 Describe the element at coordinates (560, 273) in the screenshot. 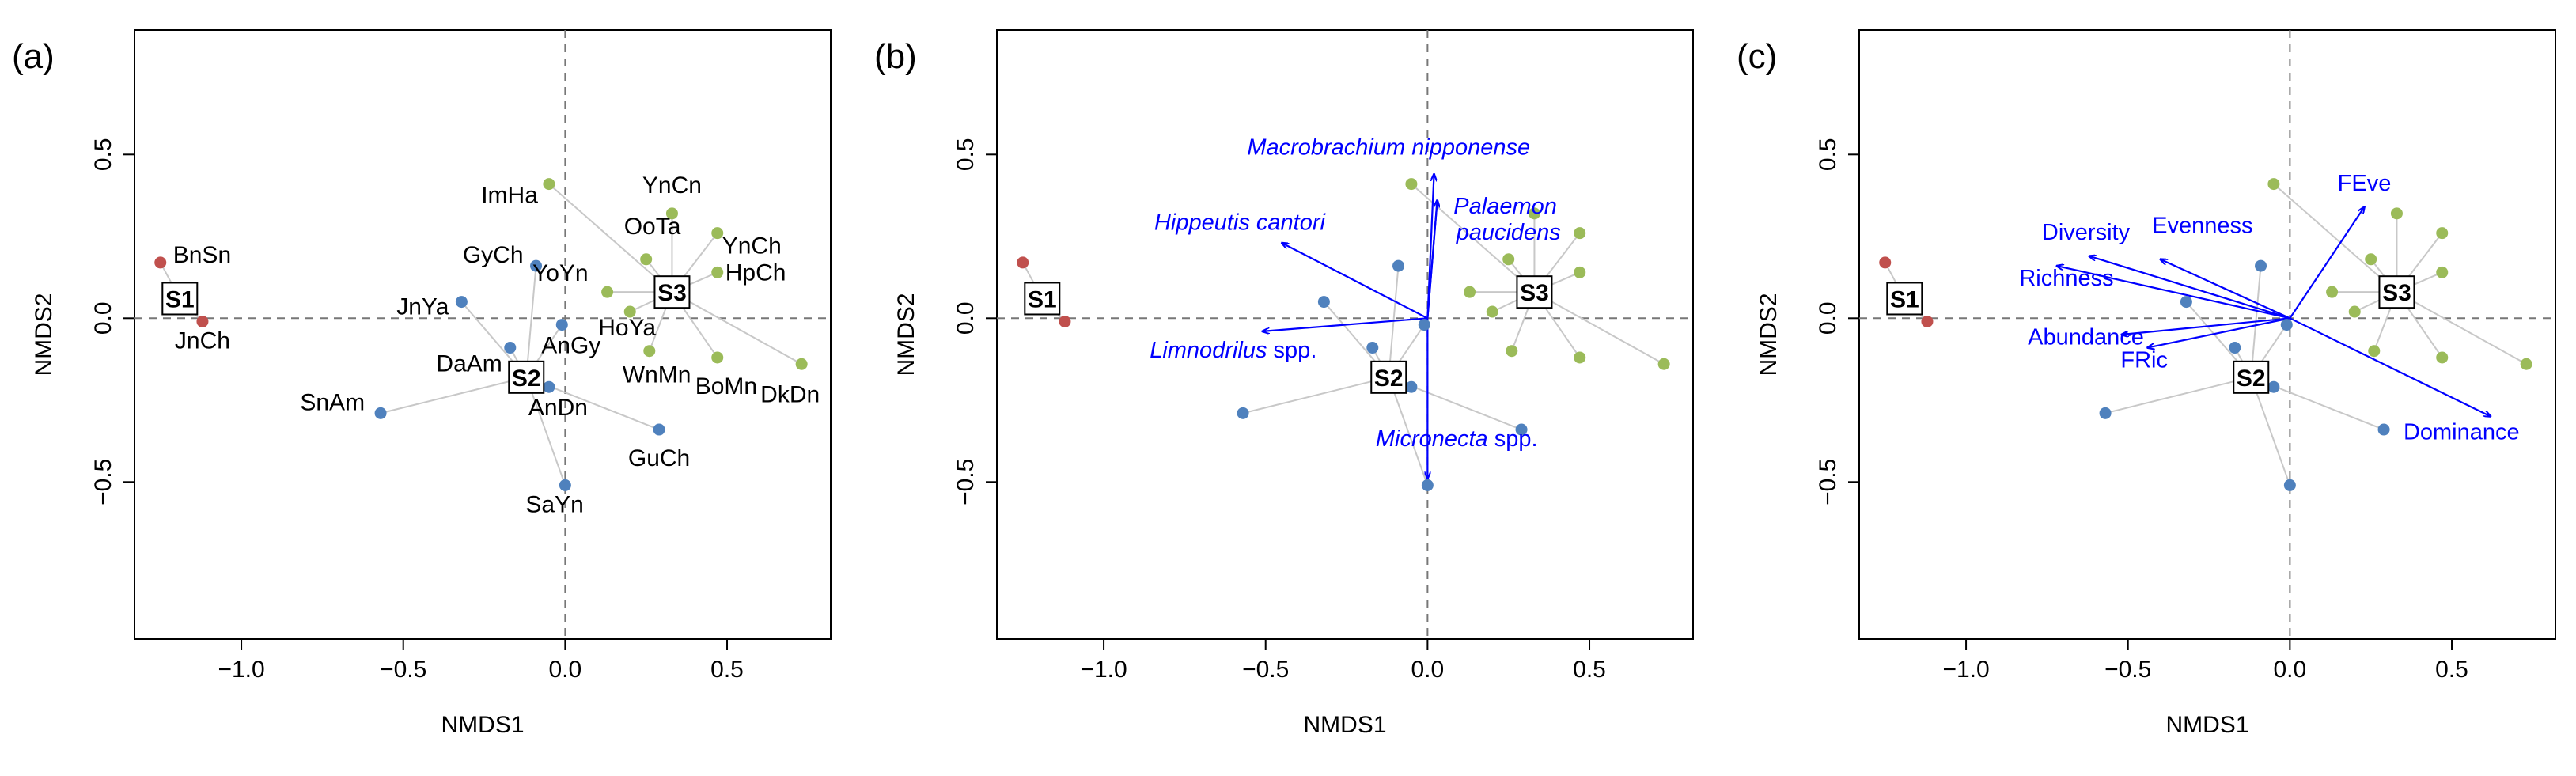

I see `point-label: YoYn` at that location.